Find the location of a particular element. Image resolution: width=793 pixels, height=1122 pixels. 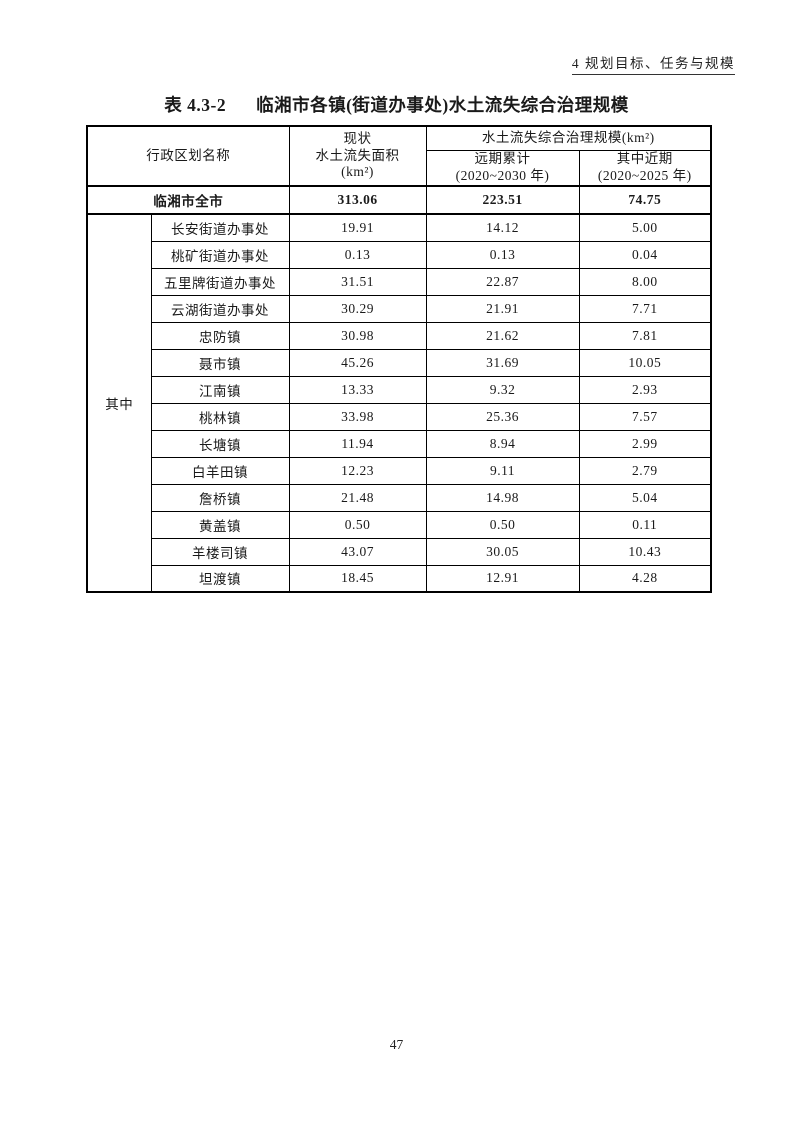

table-caption-label: 表 4.3-2 is located at coordinates (195, 105).